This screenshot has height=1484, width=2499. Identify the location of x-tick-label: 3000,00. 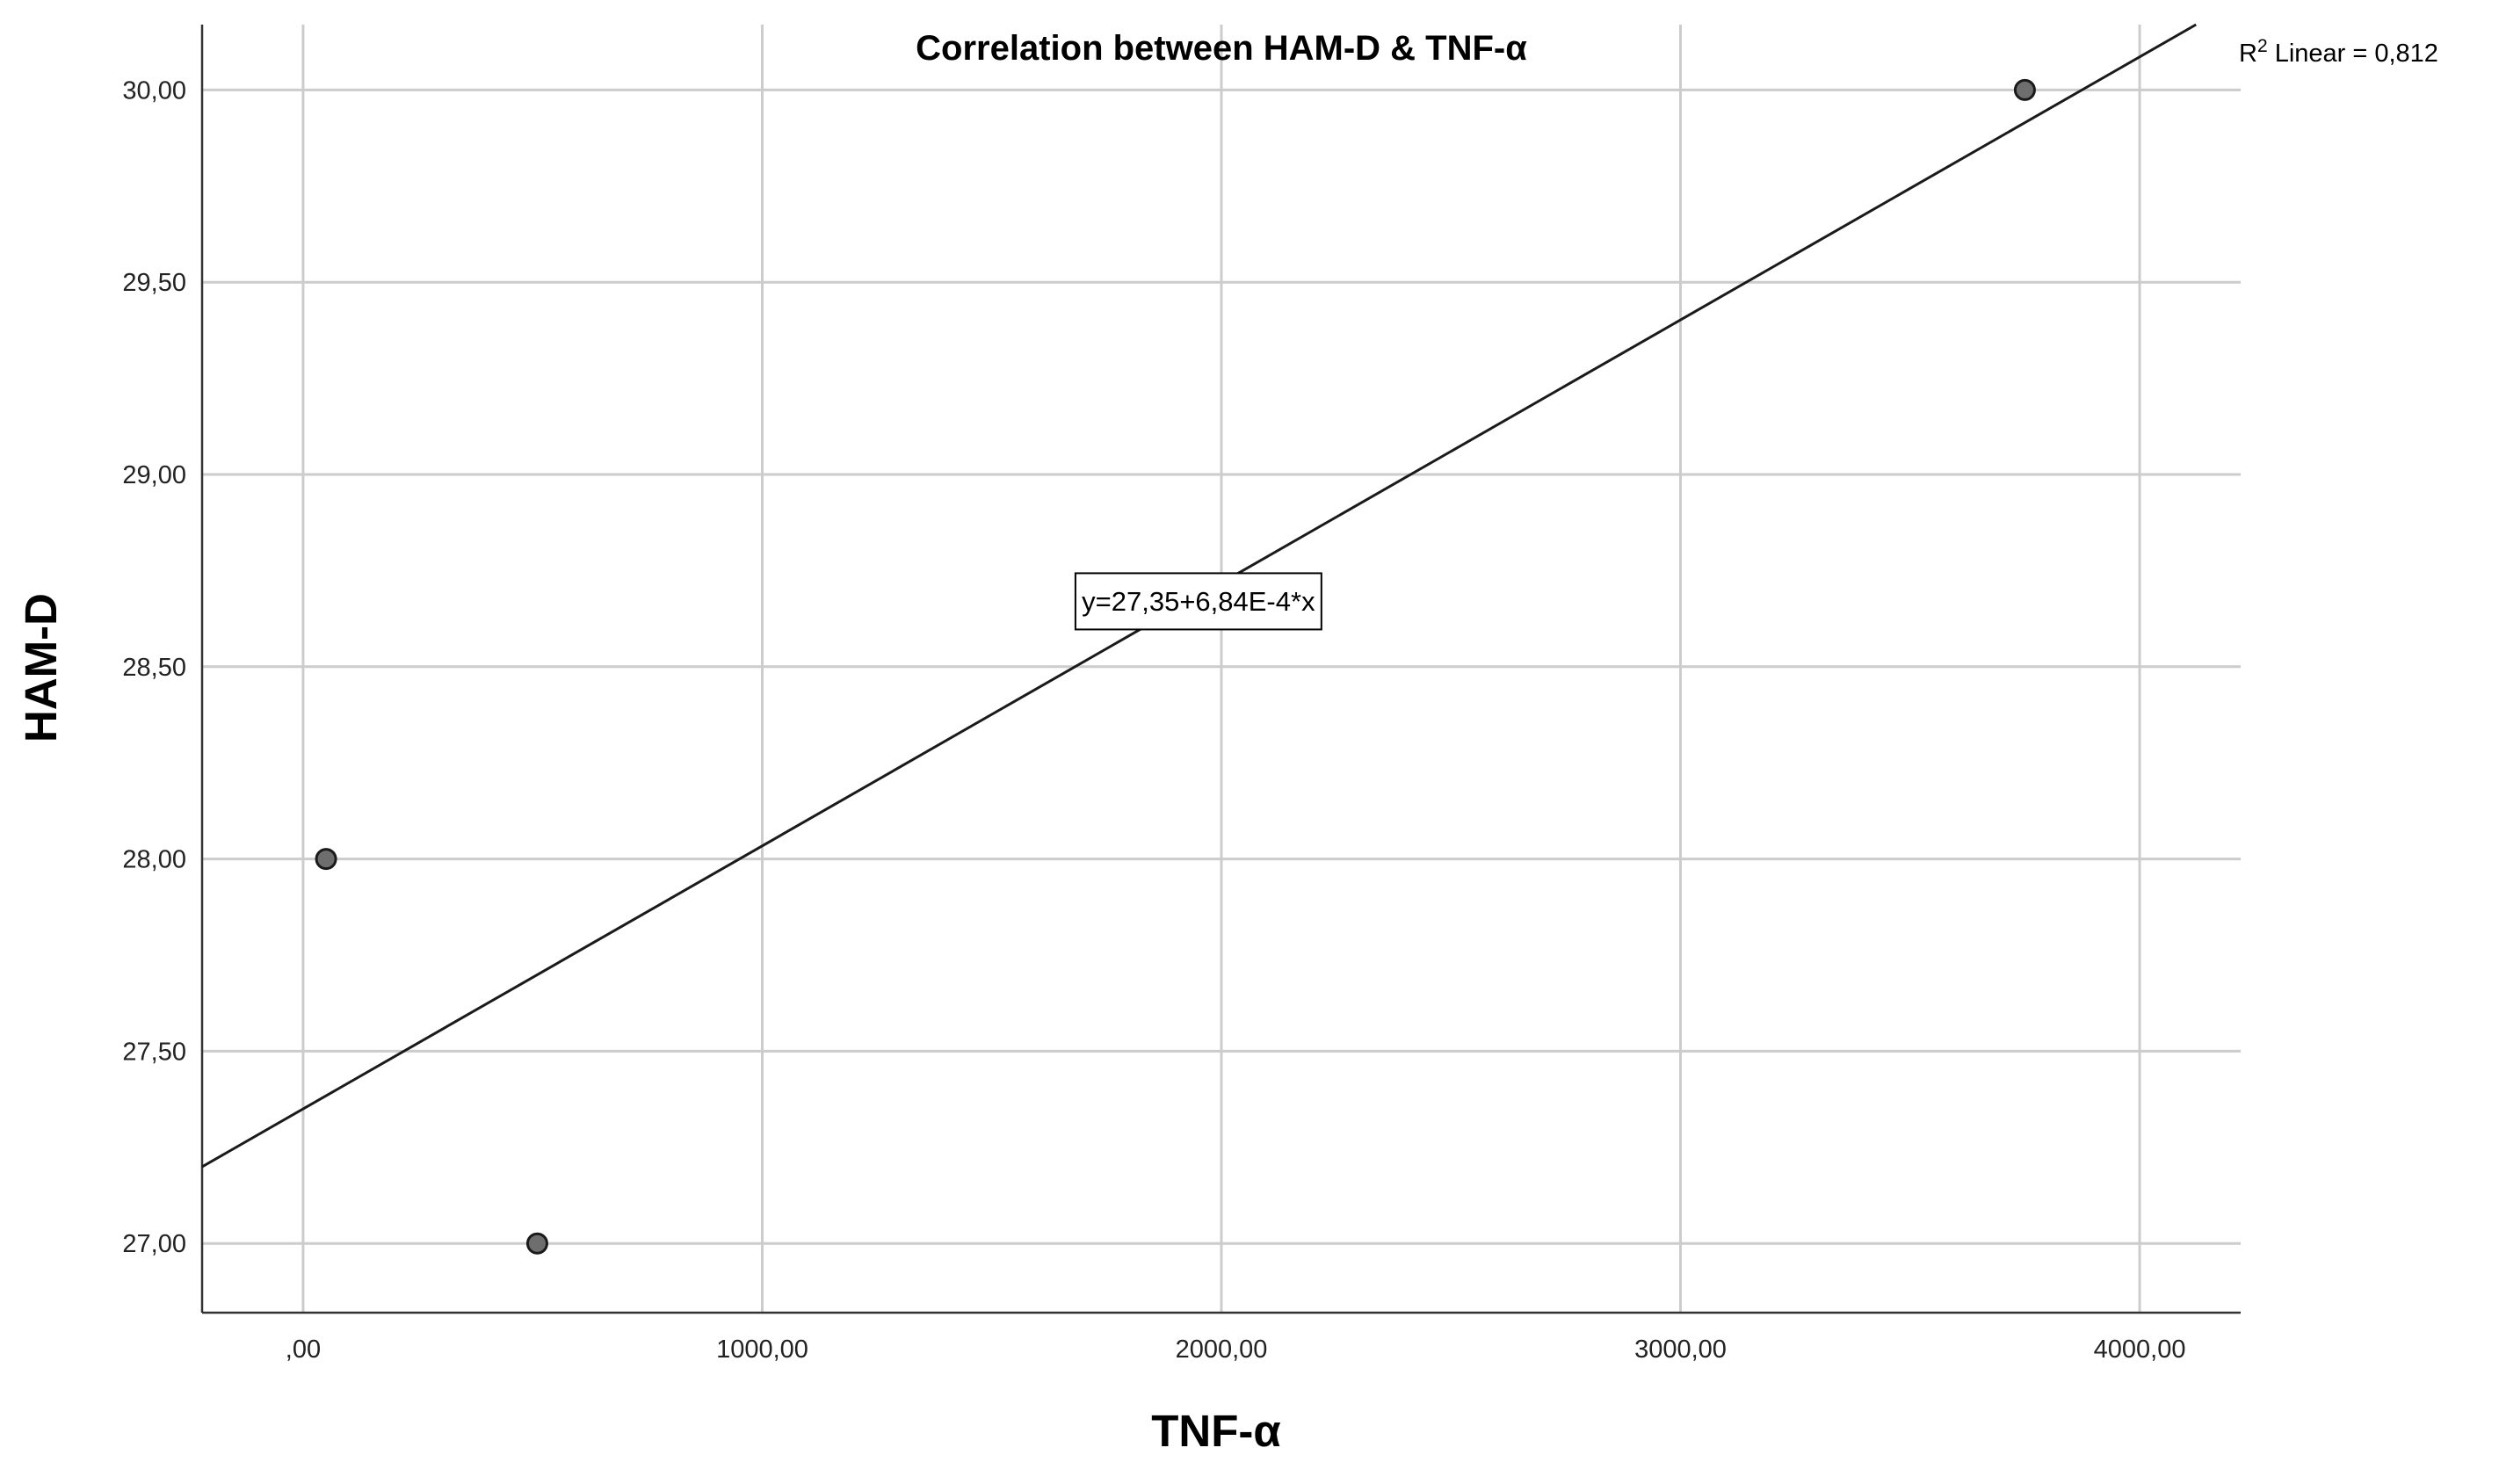
(1680, 1350).